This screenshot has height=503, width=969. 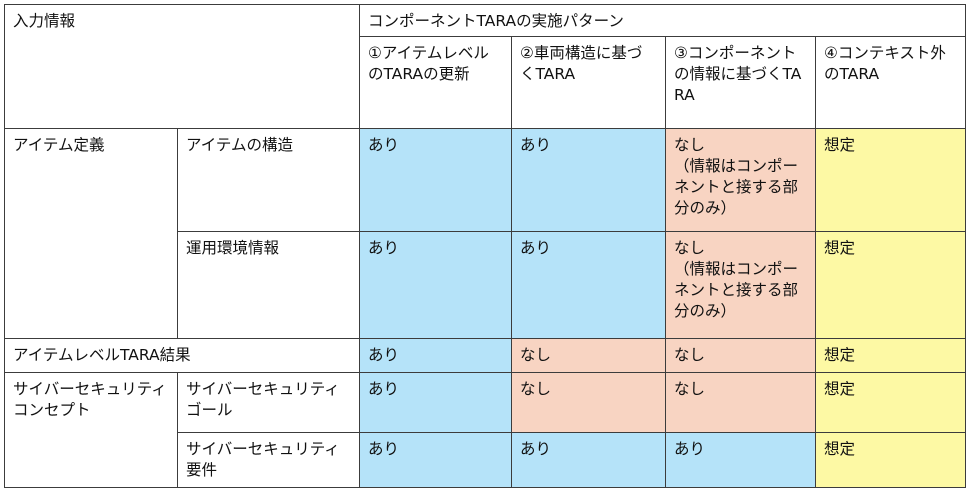 I want to click on cell-tara-results-p4: 想定, so click(x=890, y=355).